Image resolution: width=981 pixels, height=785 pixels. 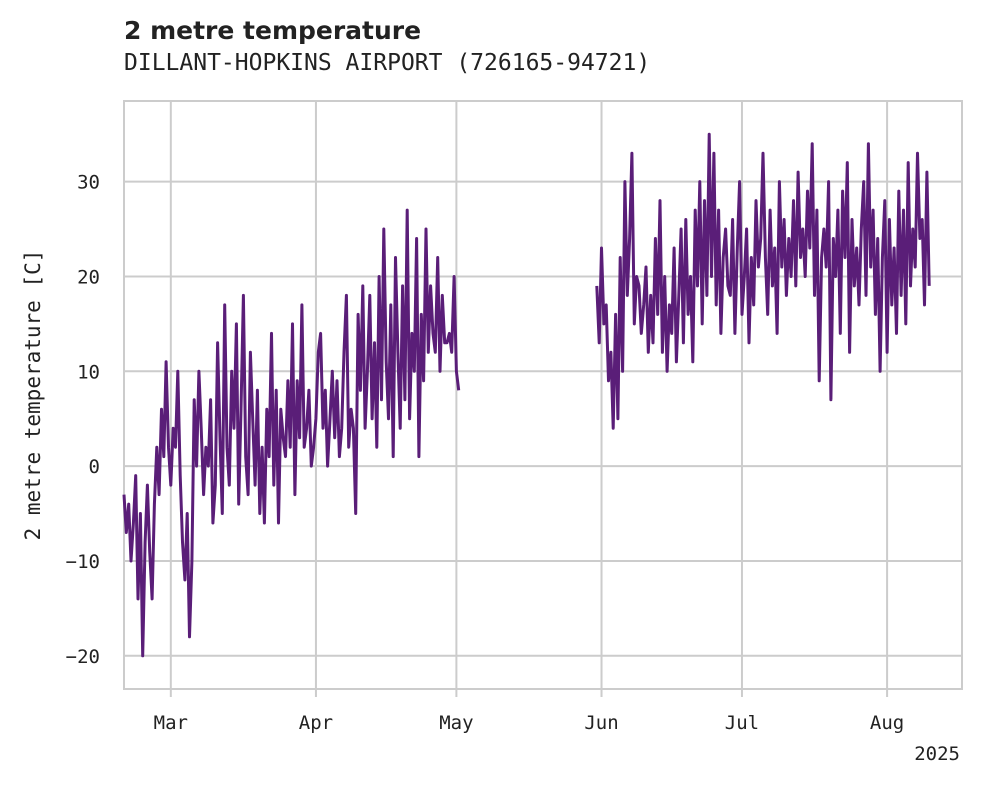 What do you see at coordinates (387, 63) in the screenshot?
I see `chart-subtitle: DILLANT-HOPKINS AIRPORT (726165-94721)` at bounding box center [387, 63].